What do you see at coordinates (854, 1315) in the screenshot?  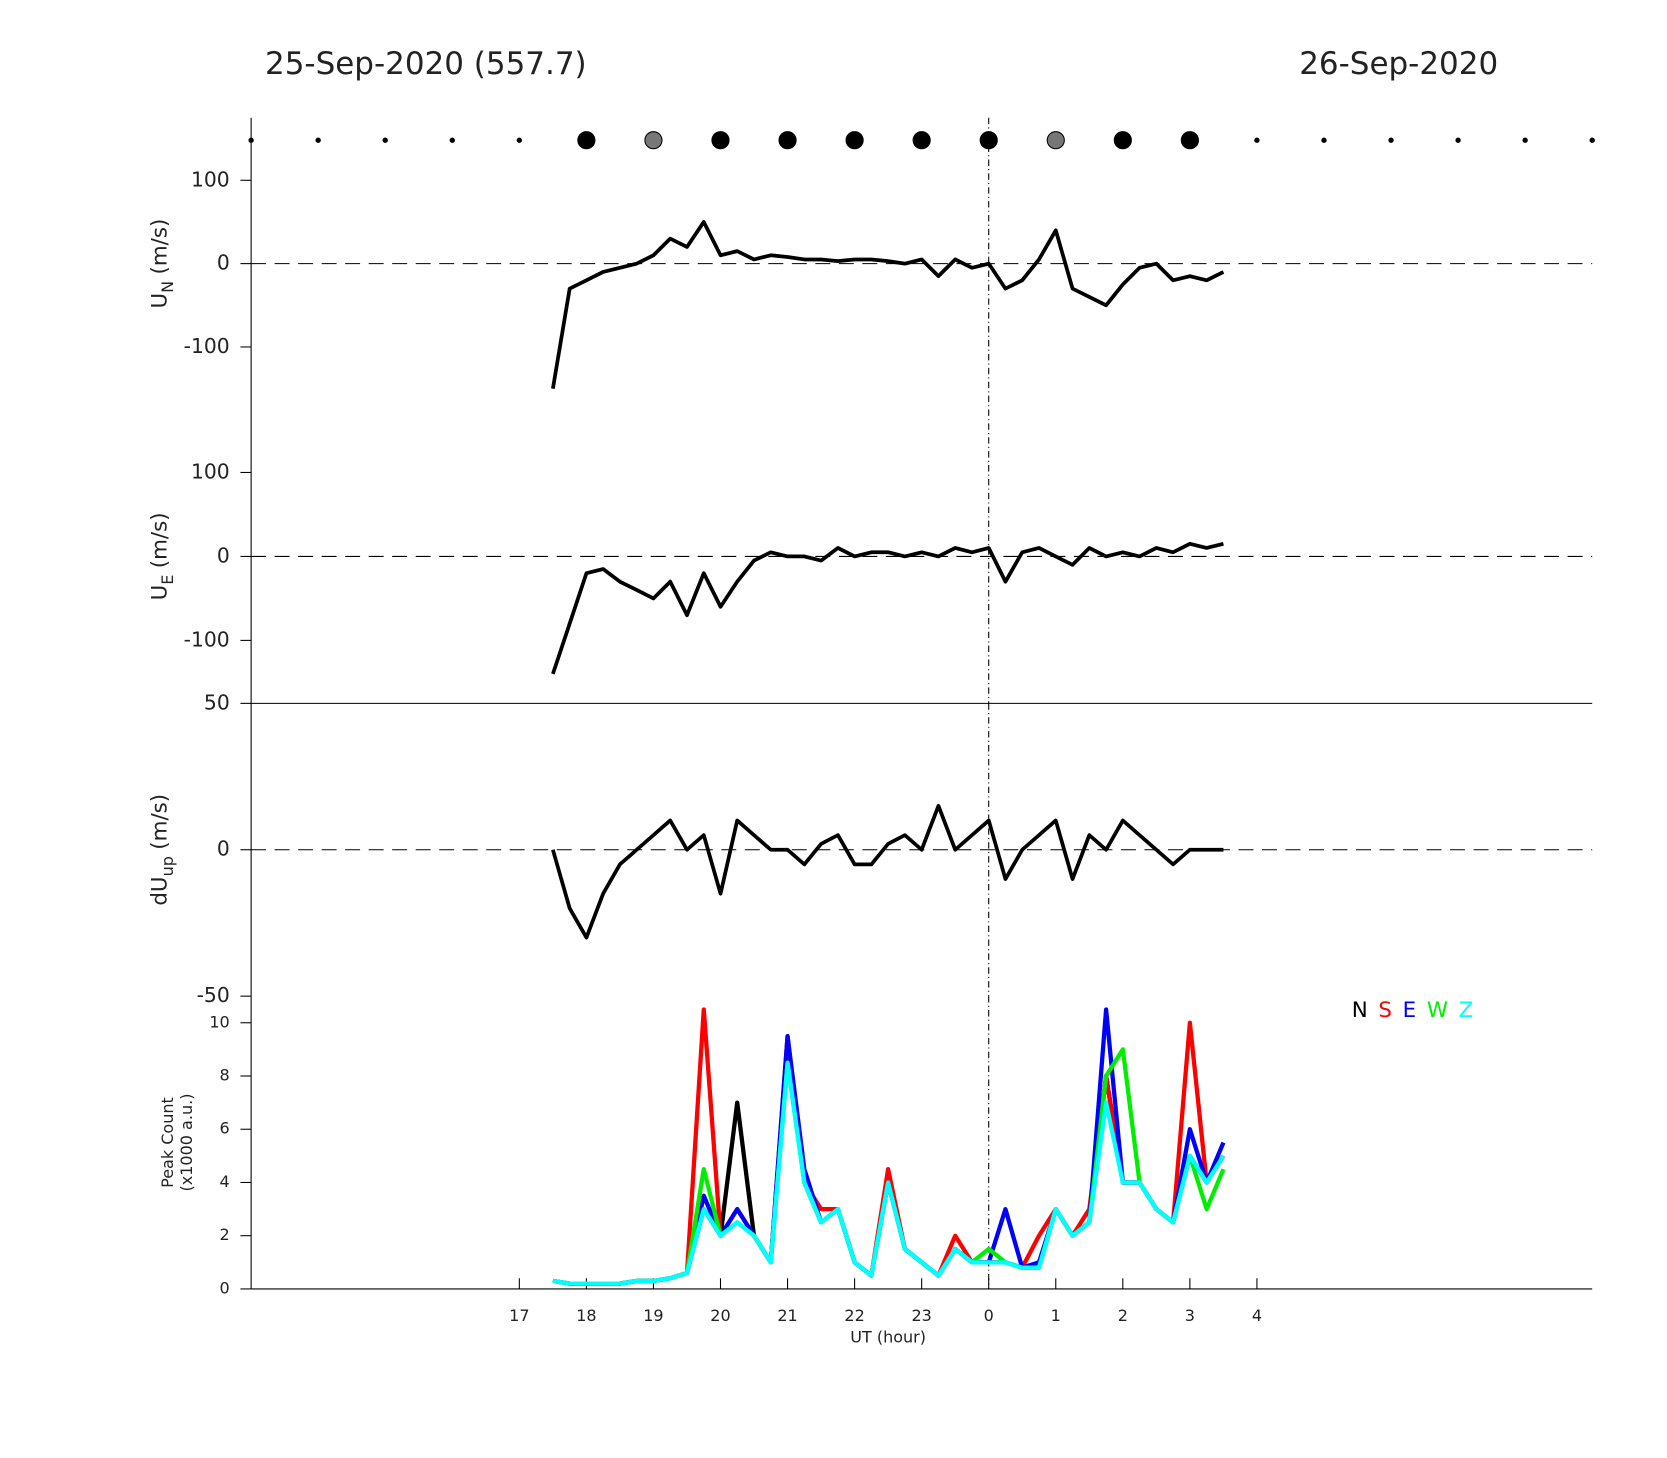 I see `x-tick-label: 22` at bounding box center [854, 1315].